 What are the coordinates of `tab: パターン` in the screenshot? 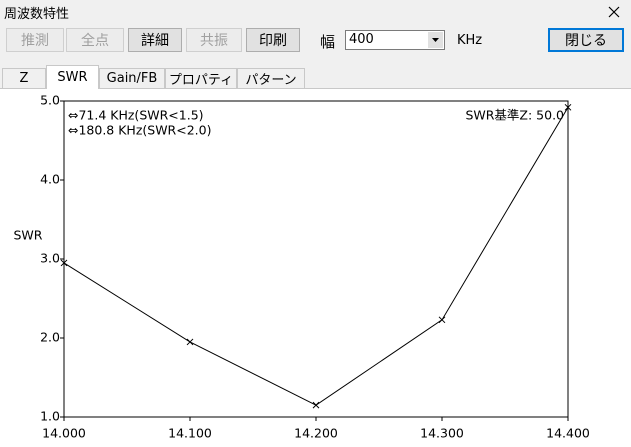 It's located at (271, 78).